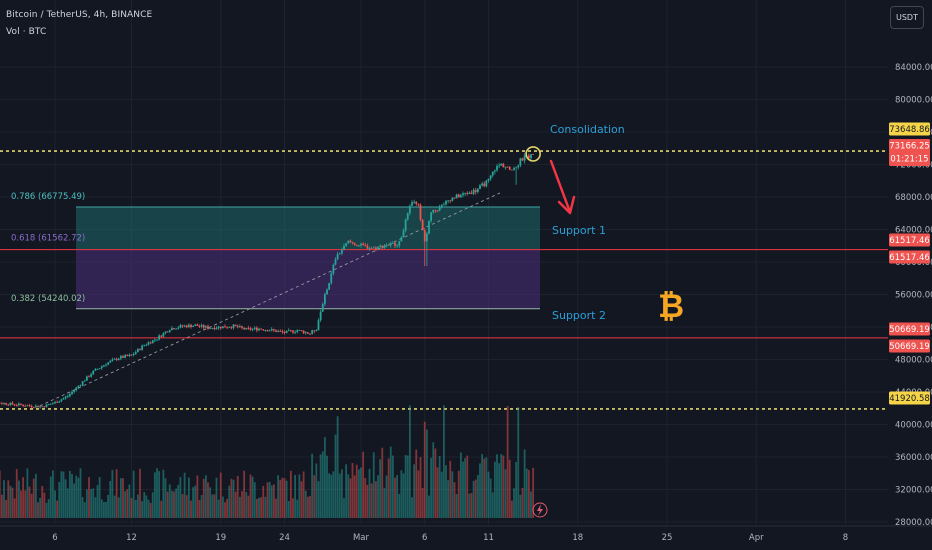  What do you see at coordinates (540, 510) in the screenshot?
I see `lightning-icon` at bounding box center [540, 510].